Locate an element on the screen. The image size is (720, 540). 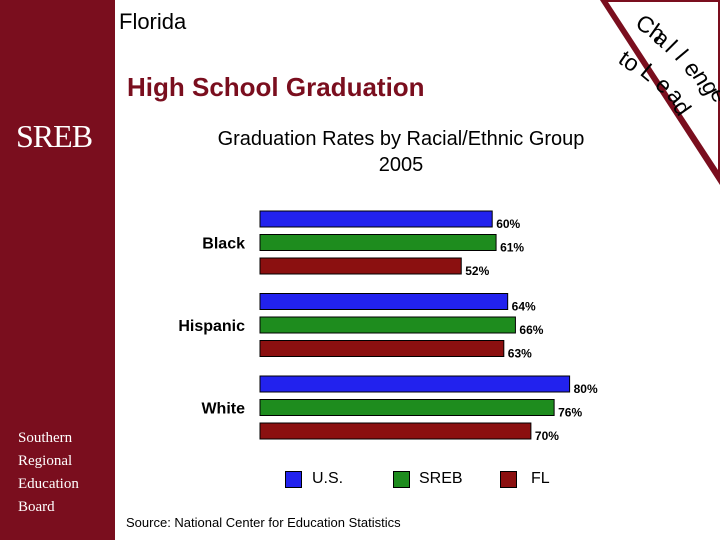
legend-swatch-fl is located at coordinates (508, 479).